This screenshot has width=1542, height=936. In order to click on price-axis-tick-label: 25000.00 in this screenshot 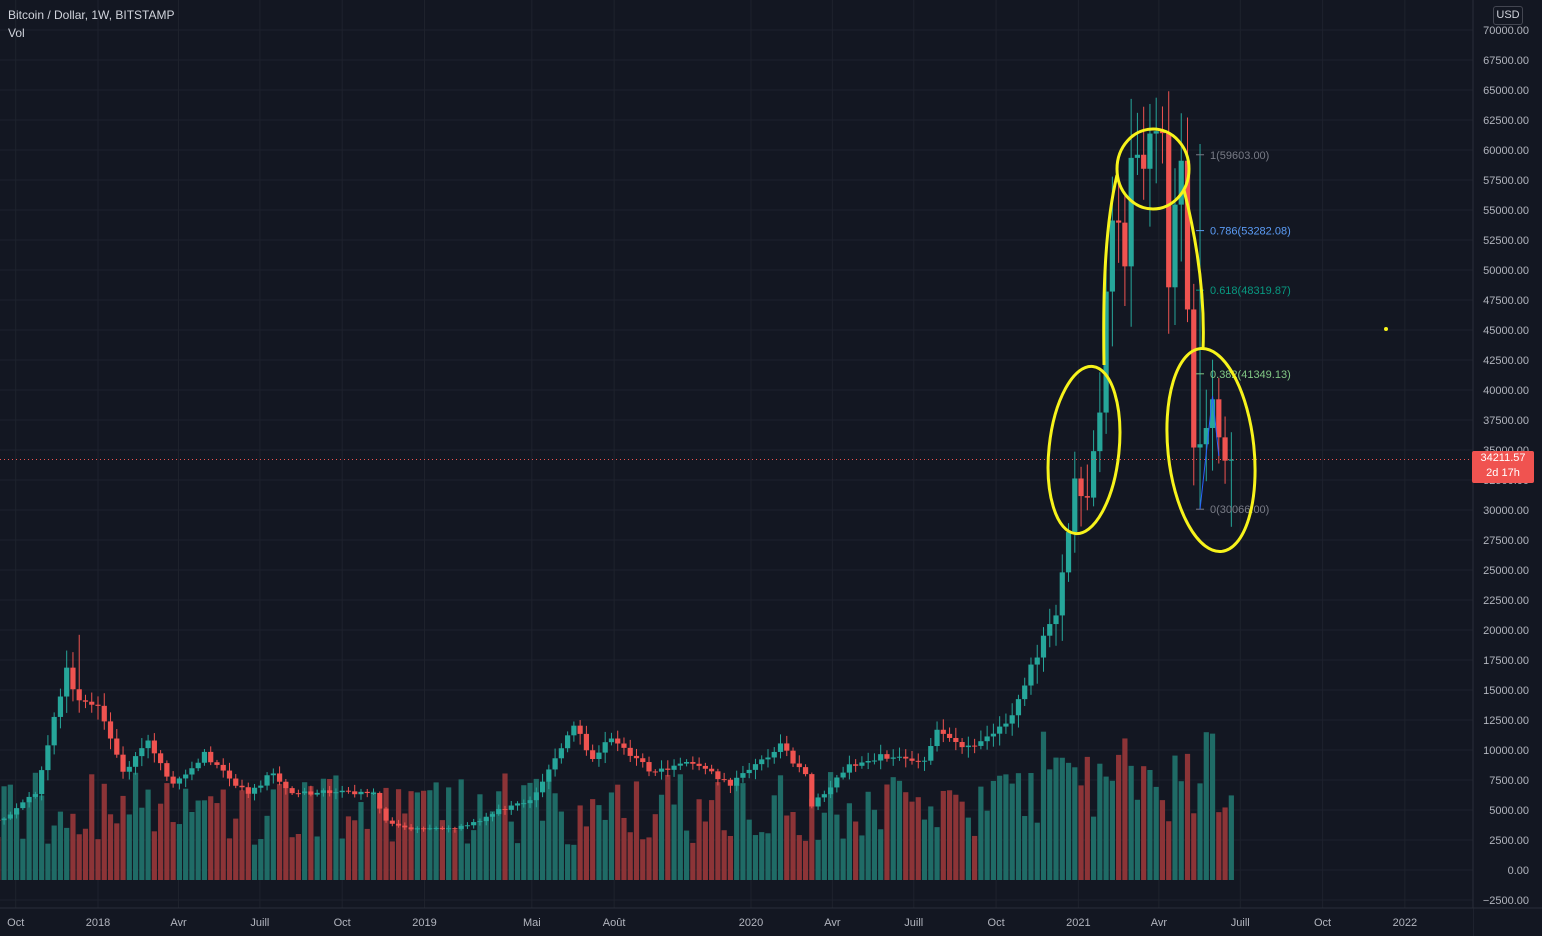, I will do `click(1506, 571)`.